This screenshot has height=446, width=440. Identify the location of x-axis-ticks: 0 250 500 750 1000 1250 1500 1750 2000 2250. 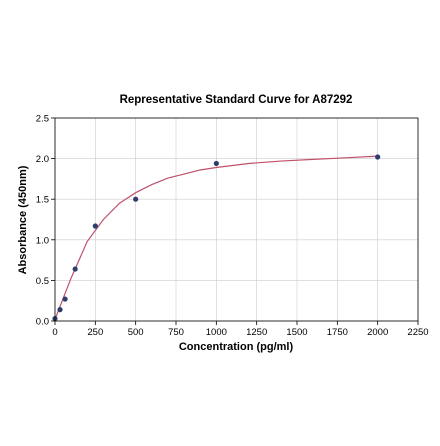
(240, 329).